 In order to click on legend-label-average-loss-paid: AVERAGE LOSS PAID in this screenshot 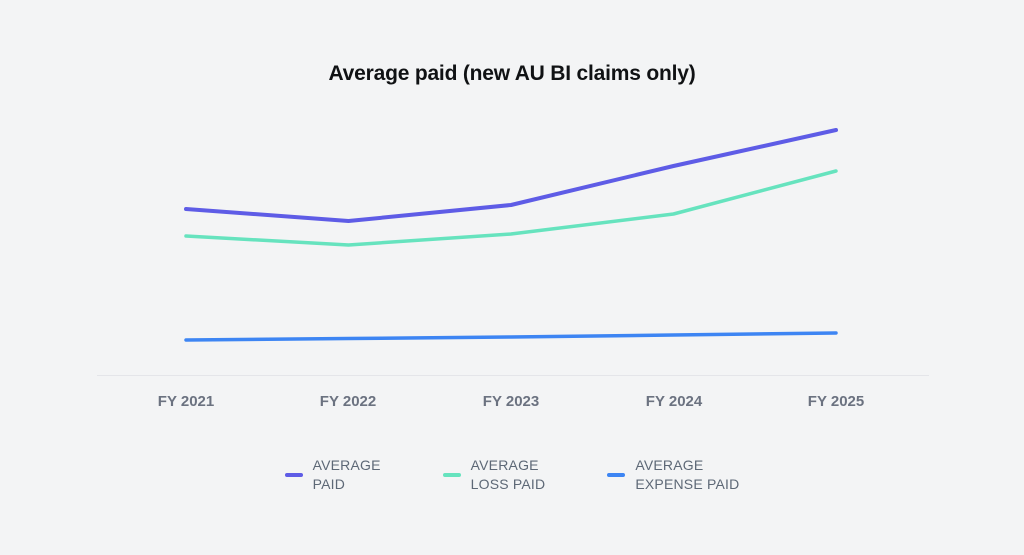, I will do `click(508, 475)`.